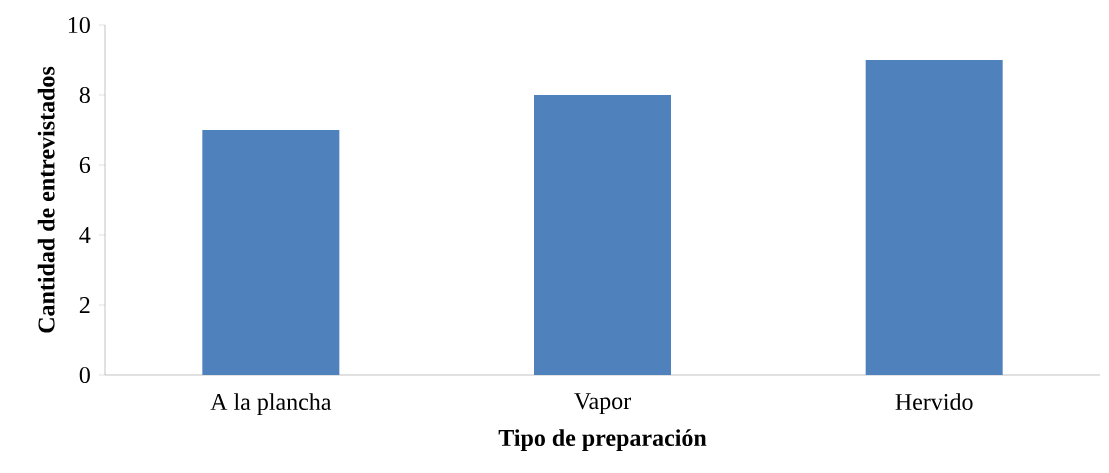 The height and width of the screenshot is (473, 1109). I want to click on x-axis-title: Tipo de preparación, so click(602, 440).